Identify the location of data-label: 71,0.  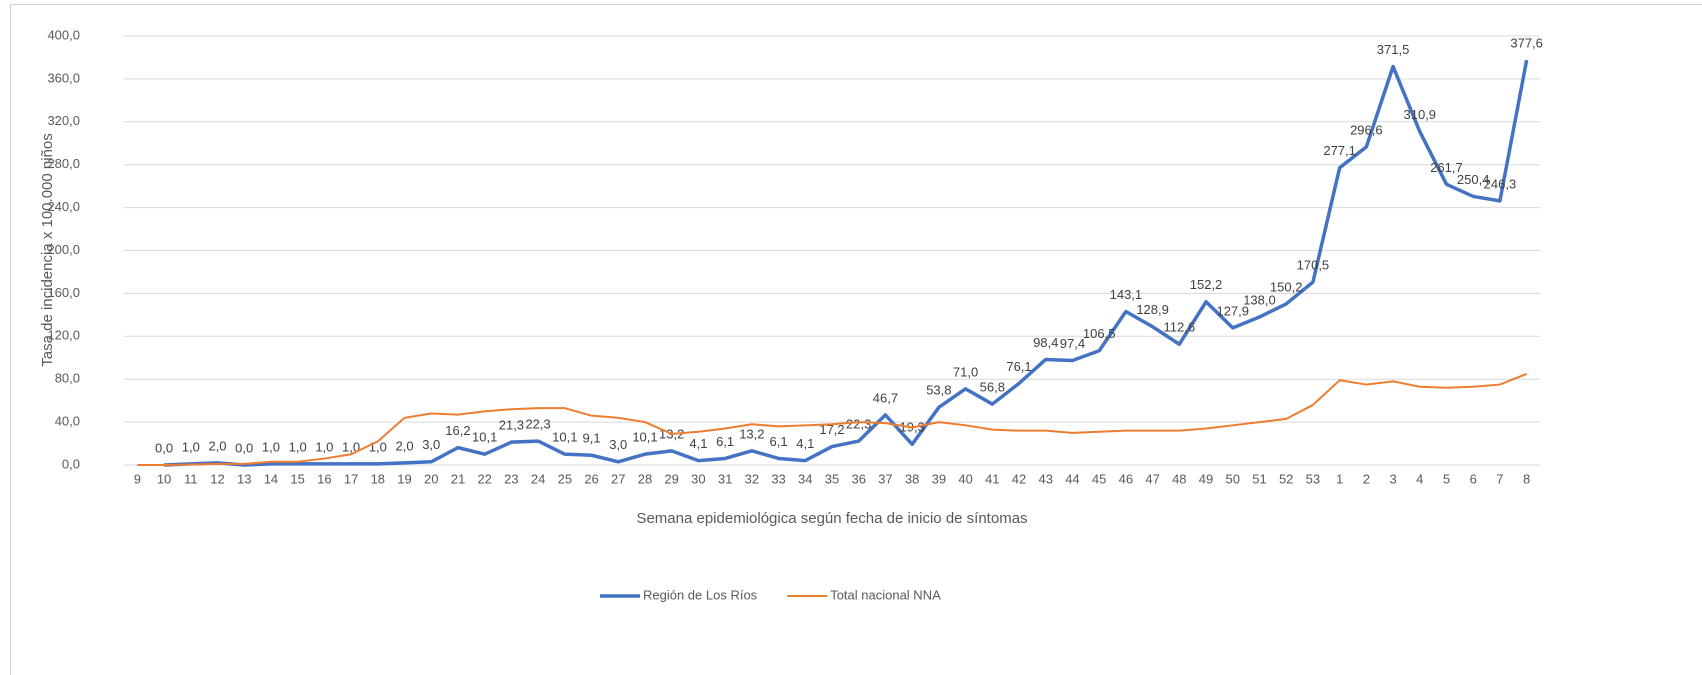
(965, 371).